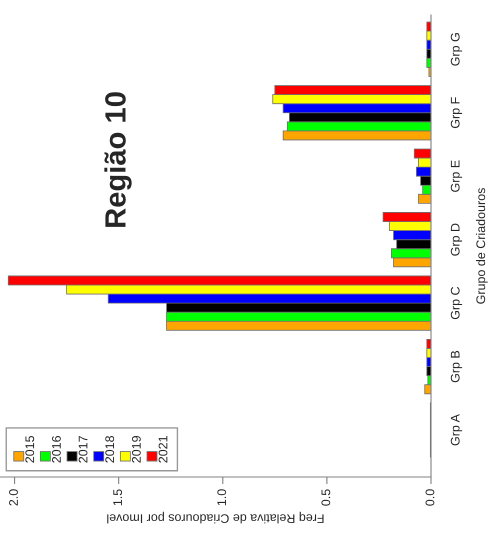  I want to click on y-tick-label: Grp F, so click(456, 112).